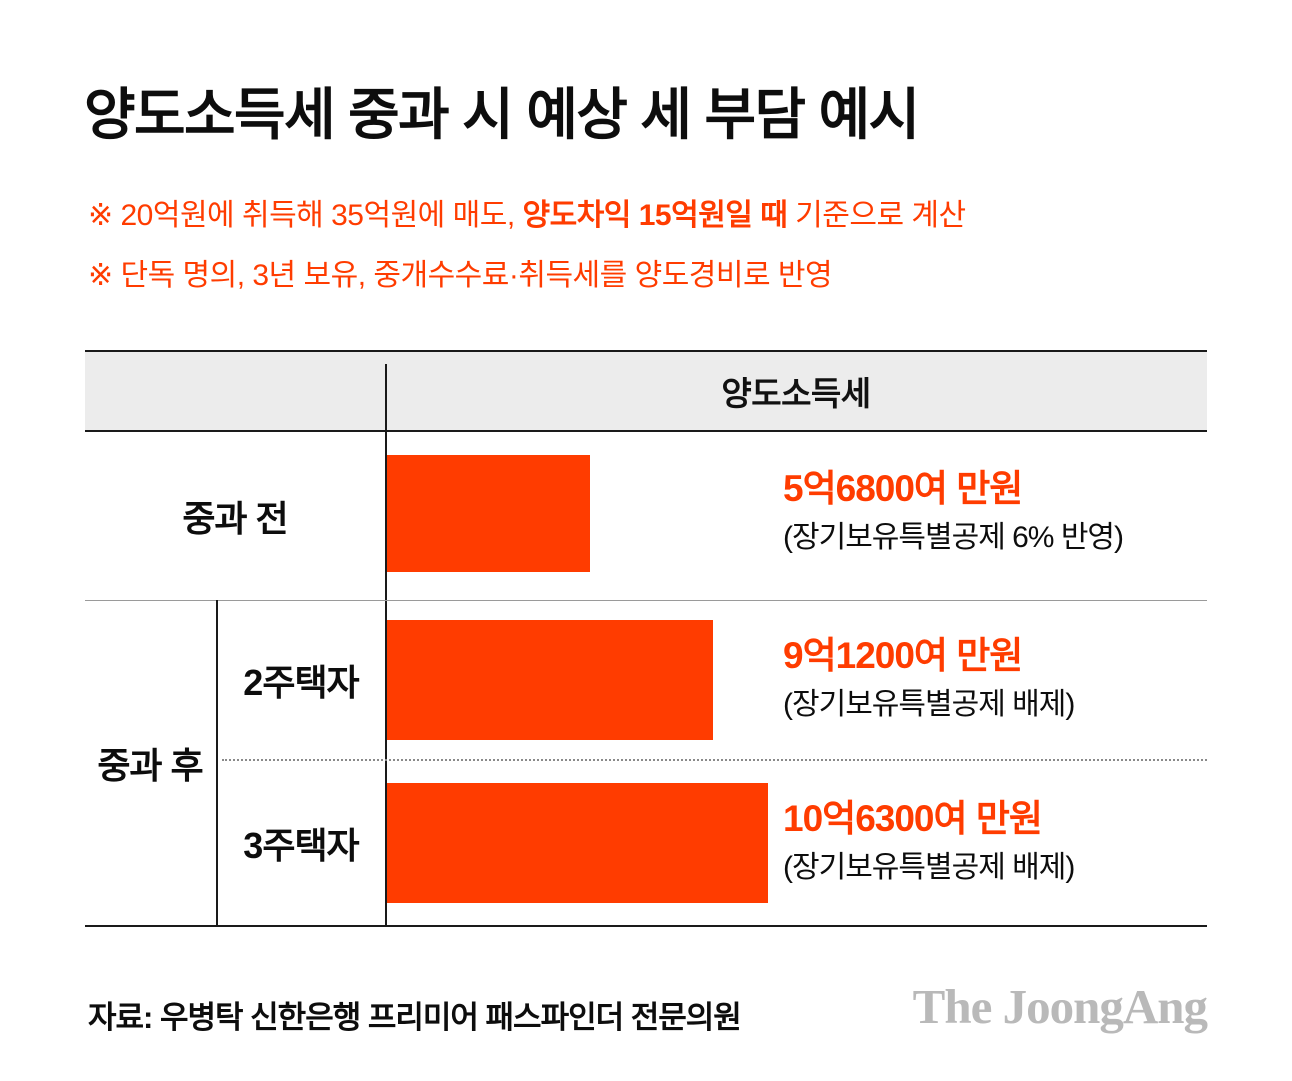  I want to click on joongang-logo: The JoongAng, so click(1060, 1006).